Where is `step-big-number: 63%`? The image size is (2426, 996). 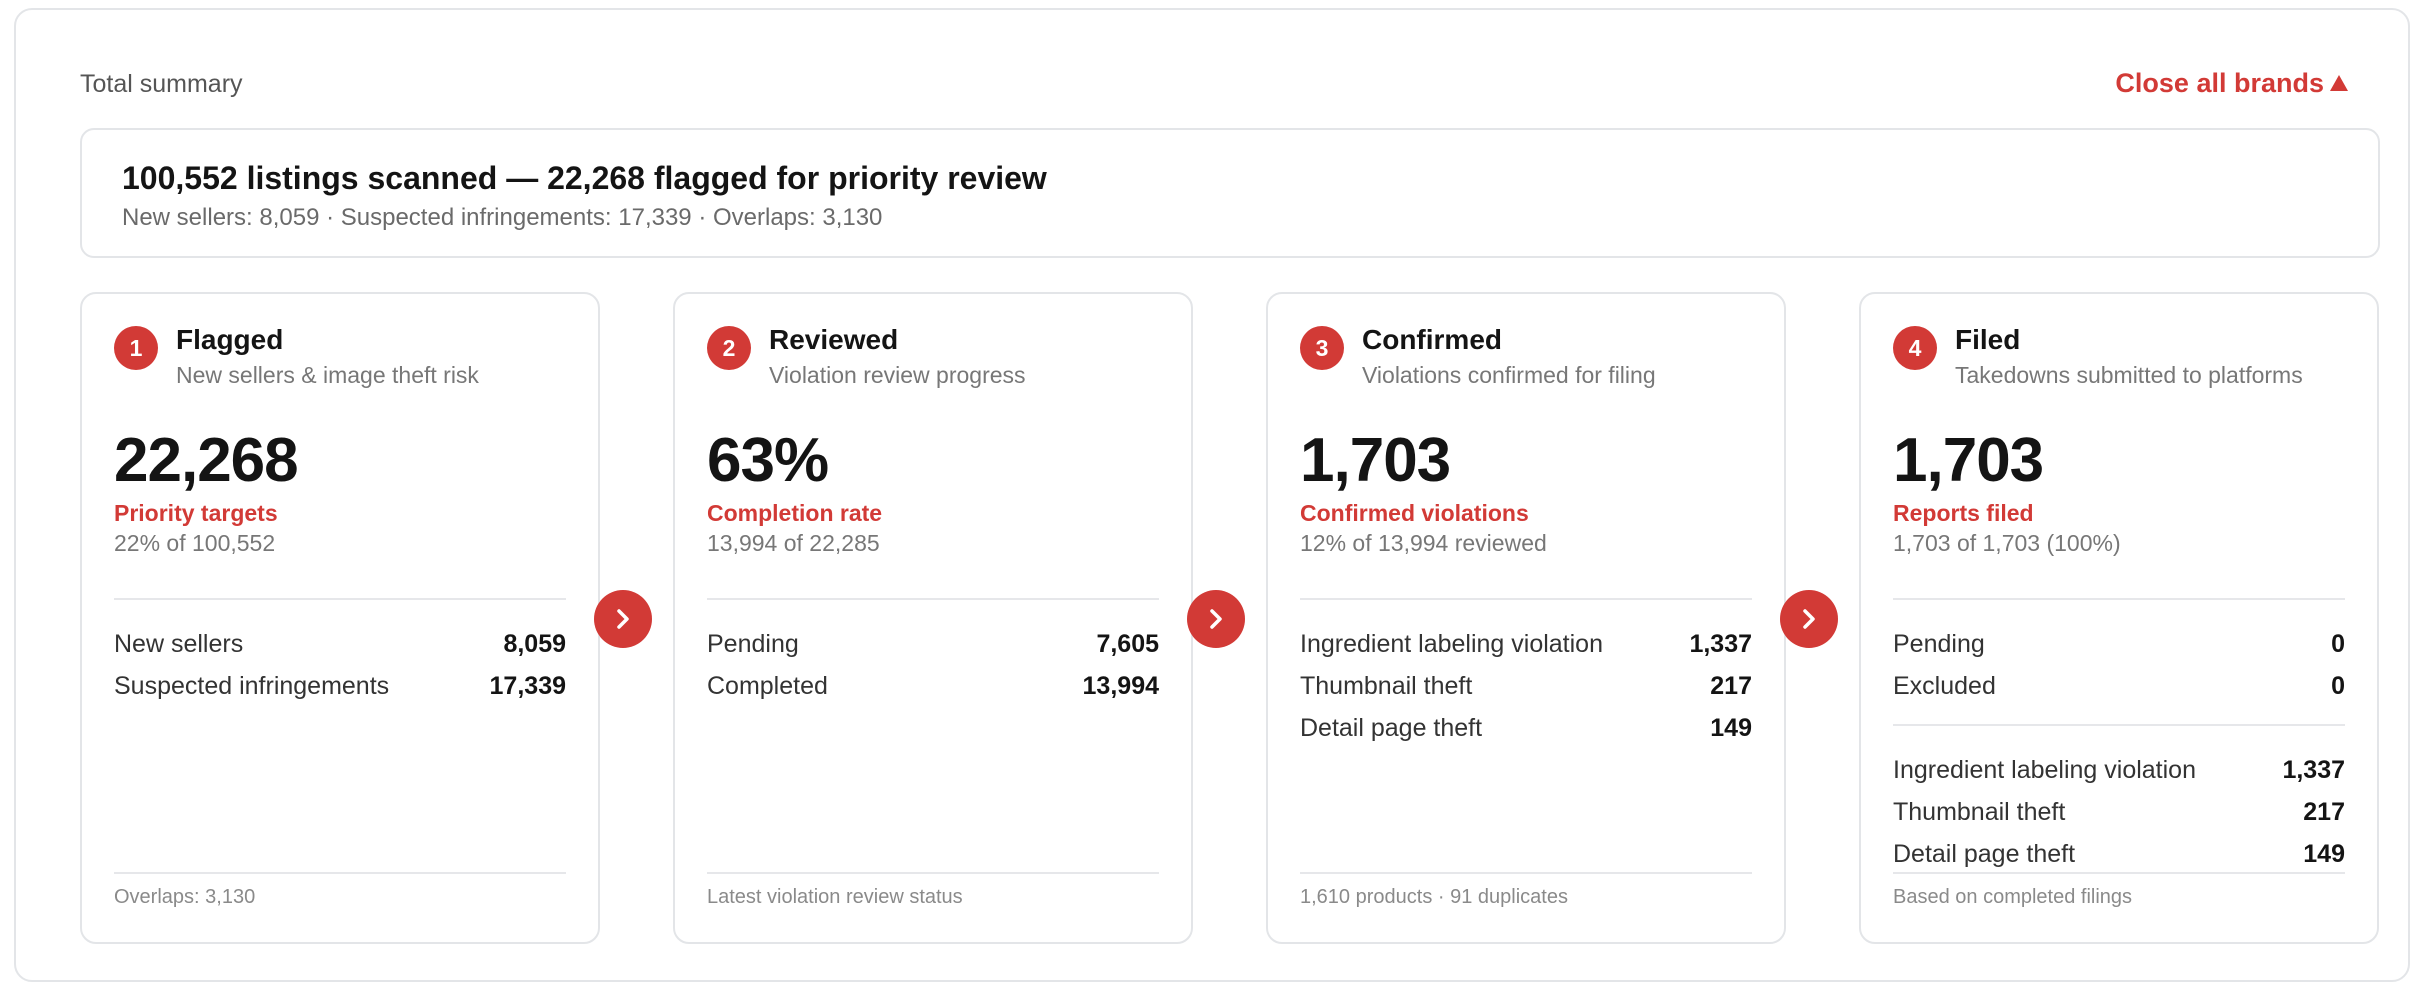
step-big-number: 63% is located at coordinates (768, 460).